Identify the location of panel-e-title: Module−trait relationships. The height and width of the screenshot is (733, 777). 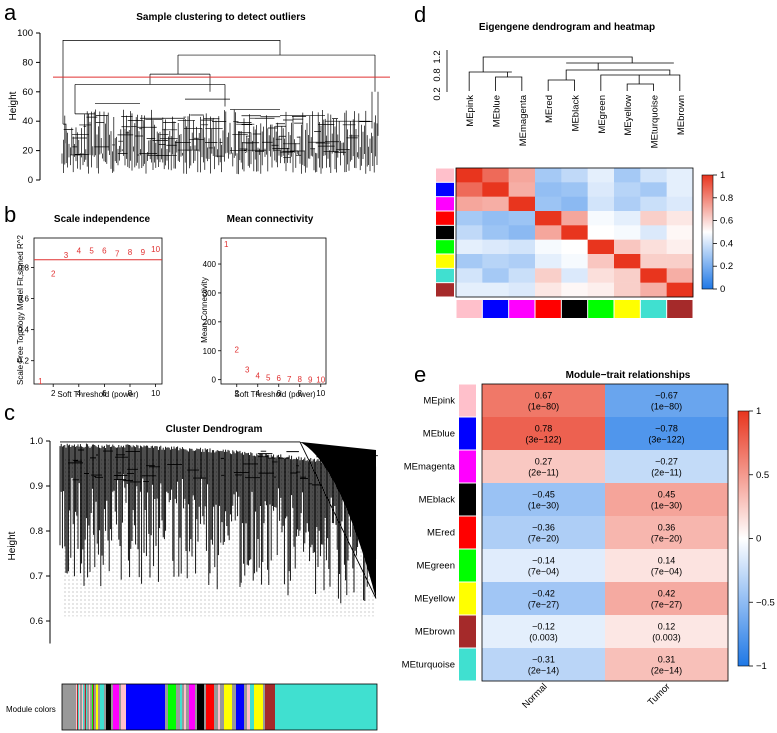
(628, 375).